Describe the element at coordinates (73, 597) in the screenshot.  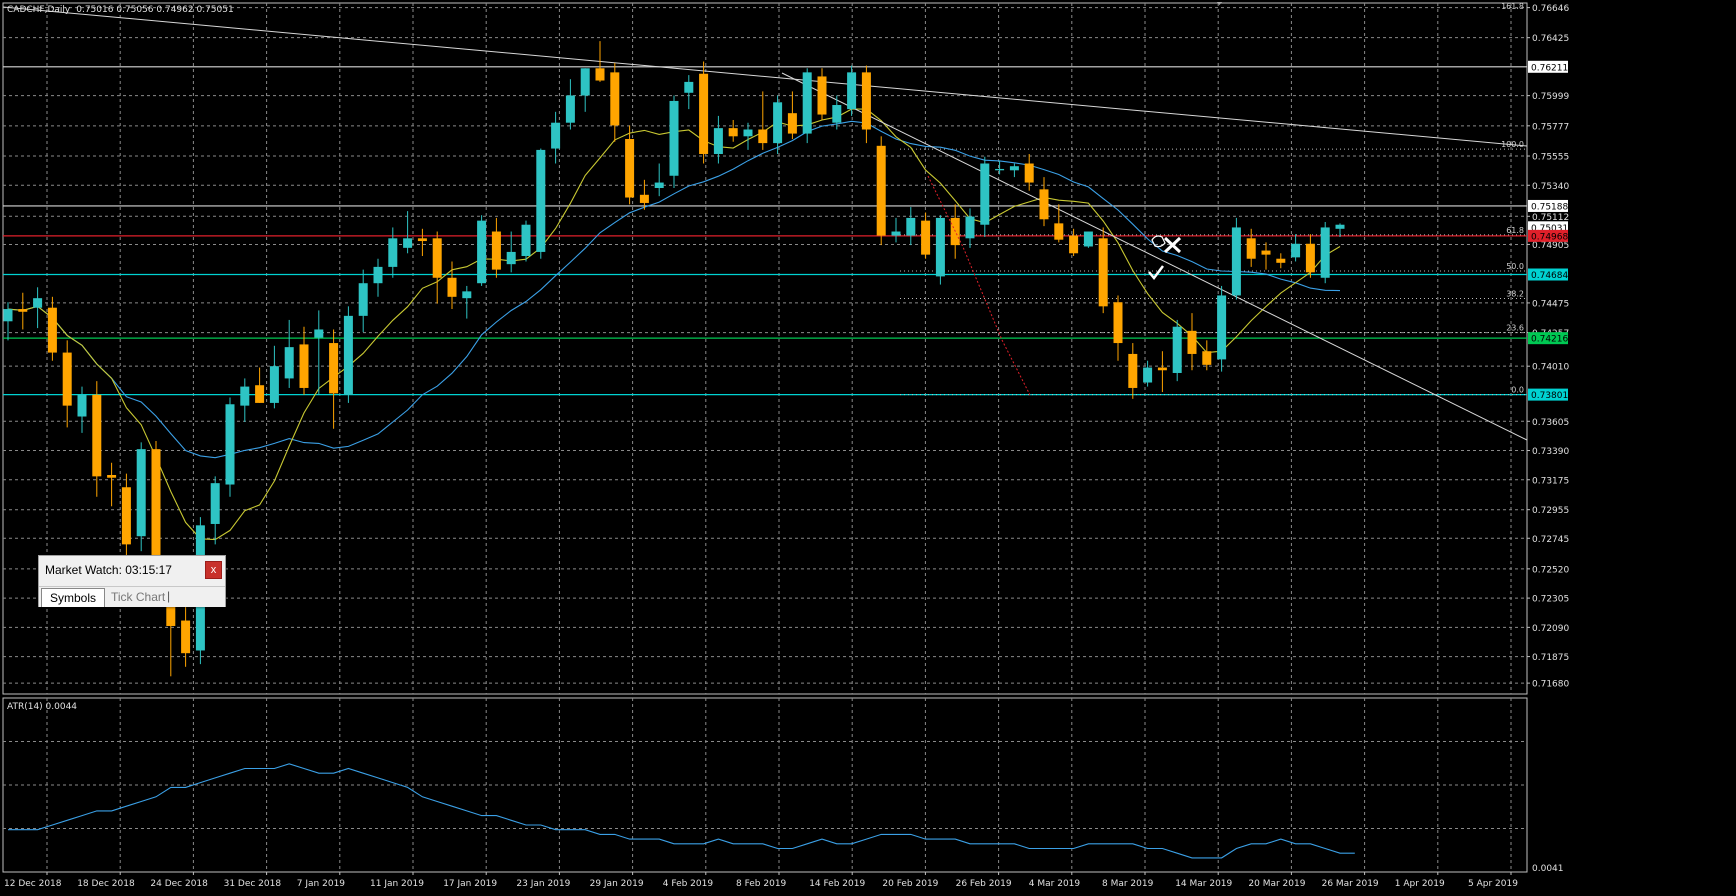
I see `tab-symbols: Symbols` at that location.